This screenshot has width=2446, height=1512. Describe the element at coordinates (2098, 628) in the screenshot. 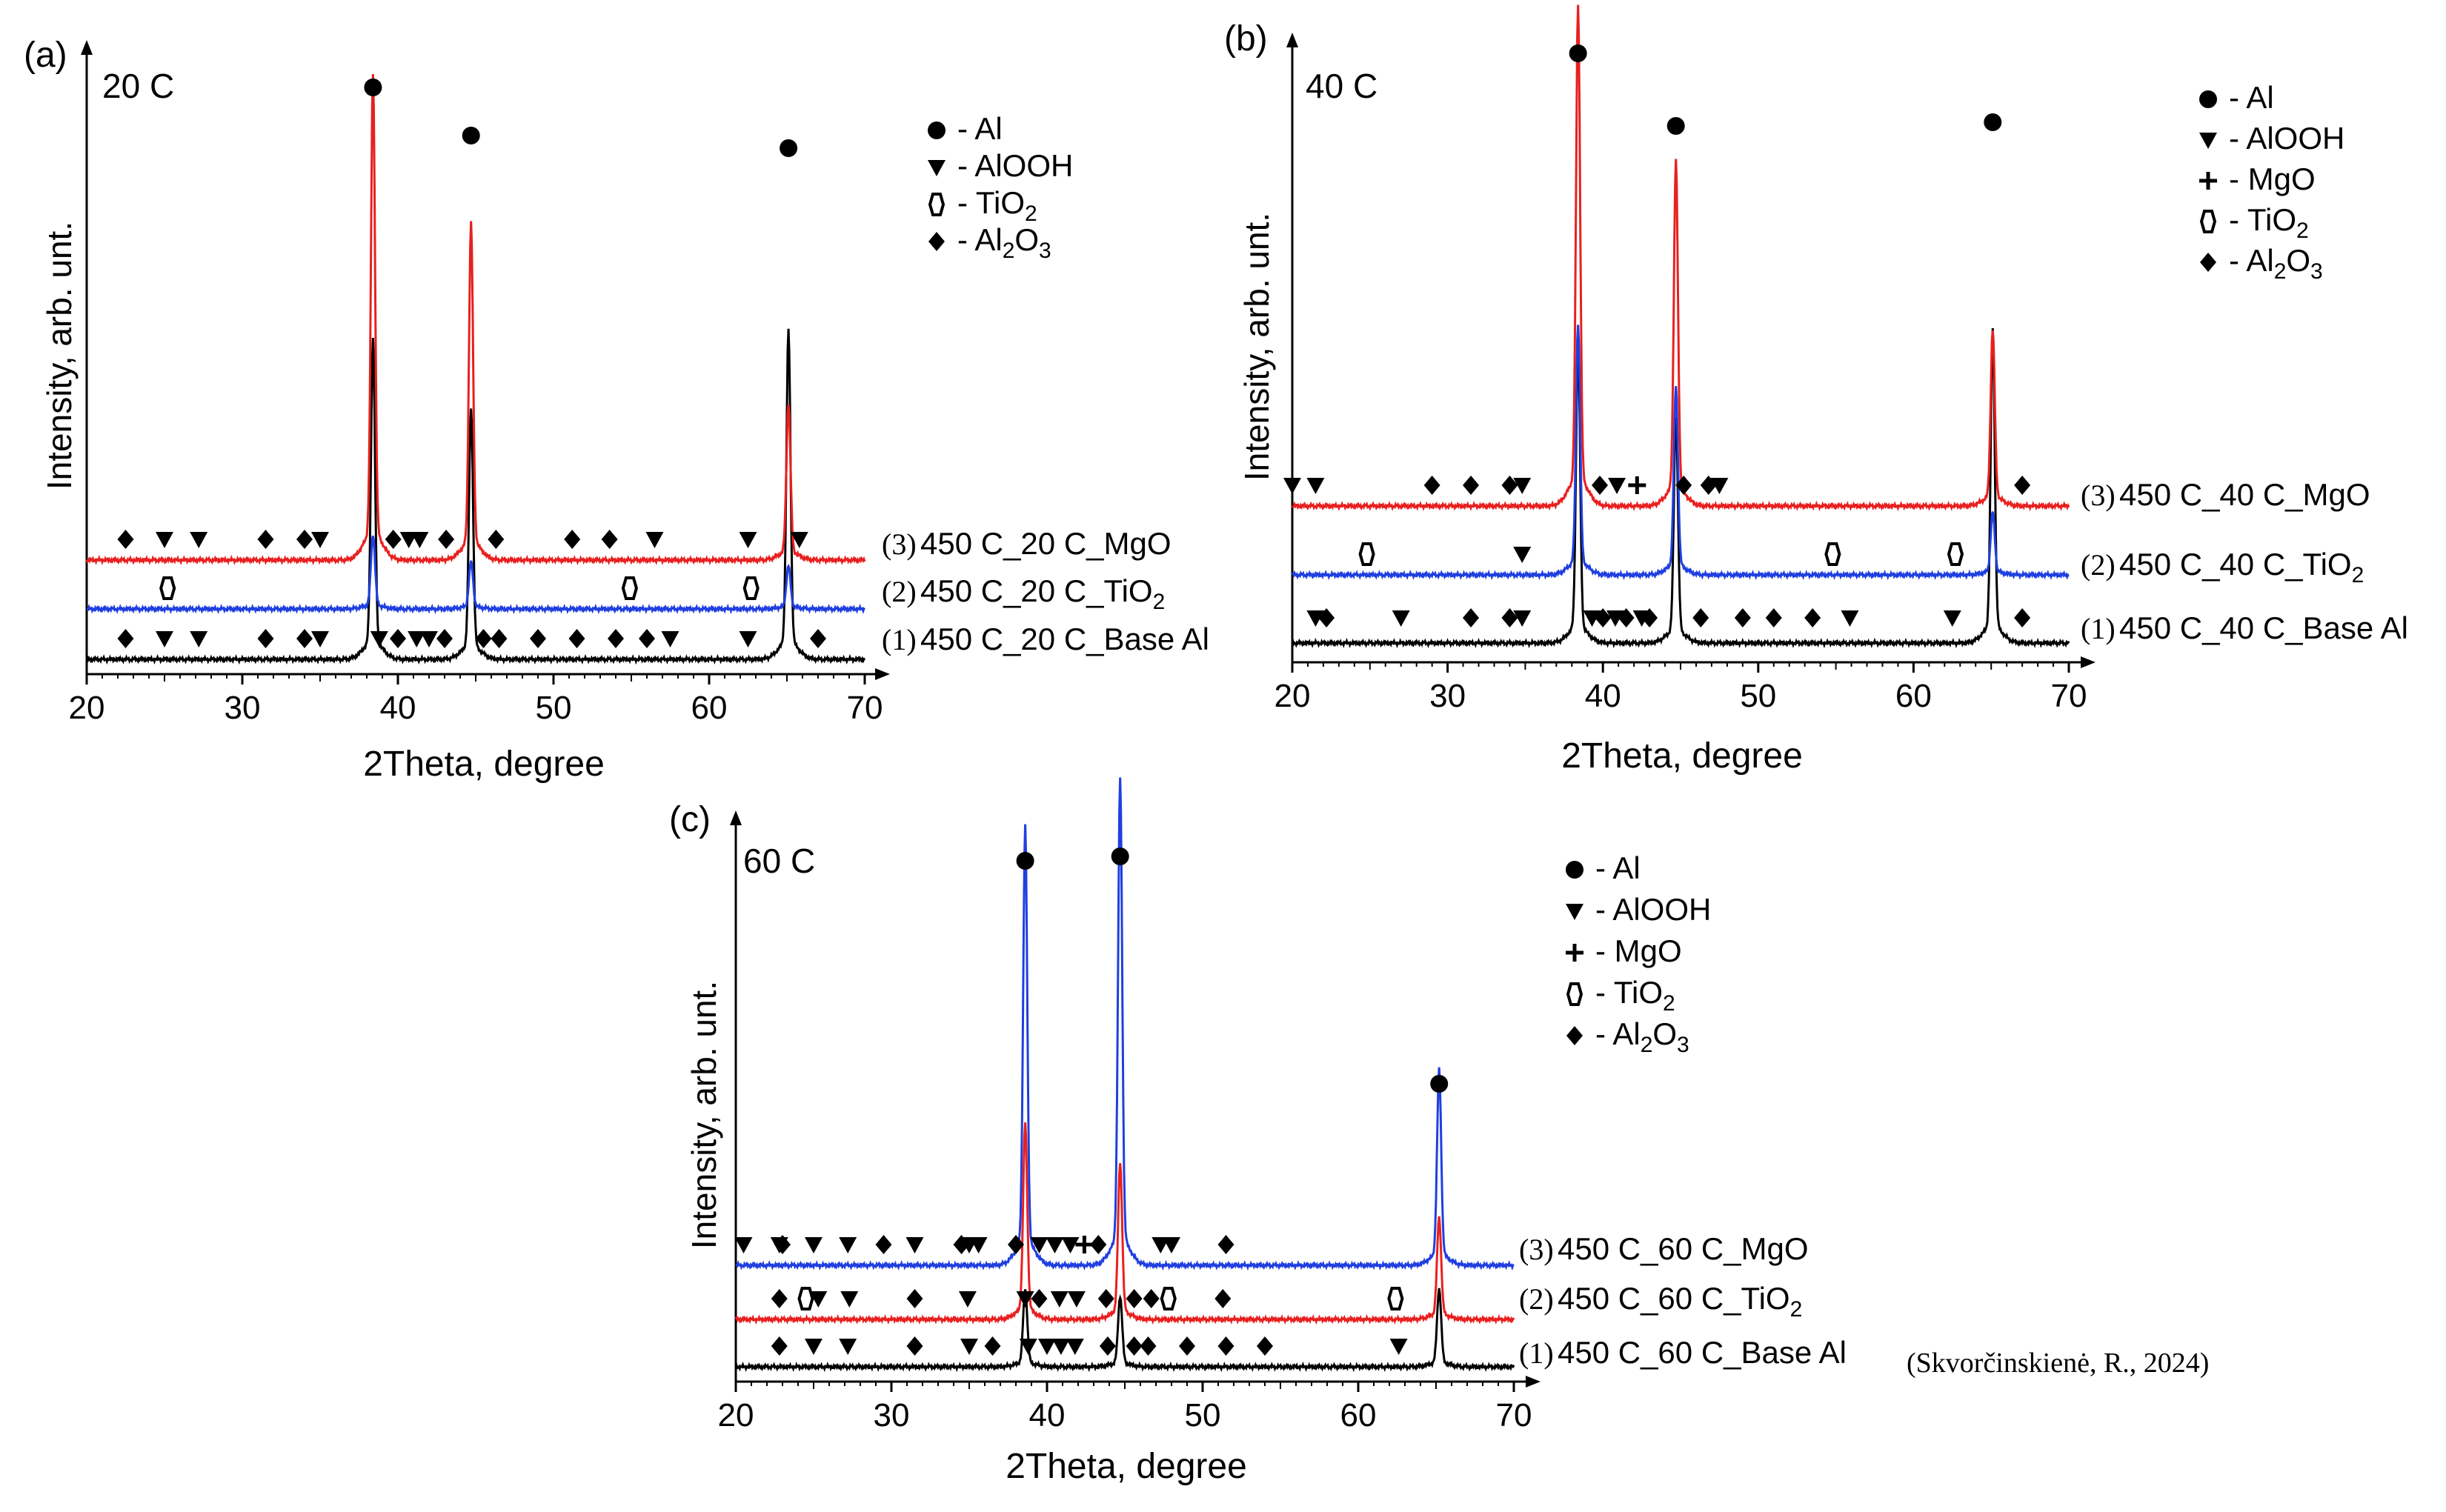

I see `series-number: (1)` at that location.